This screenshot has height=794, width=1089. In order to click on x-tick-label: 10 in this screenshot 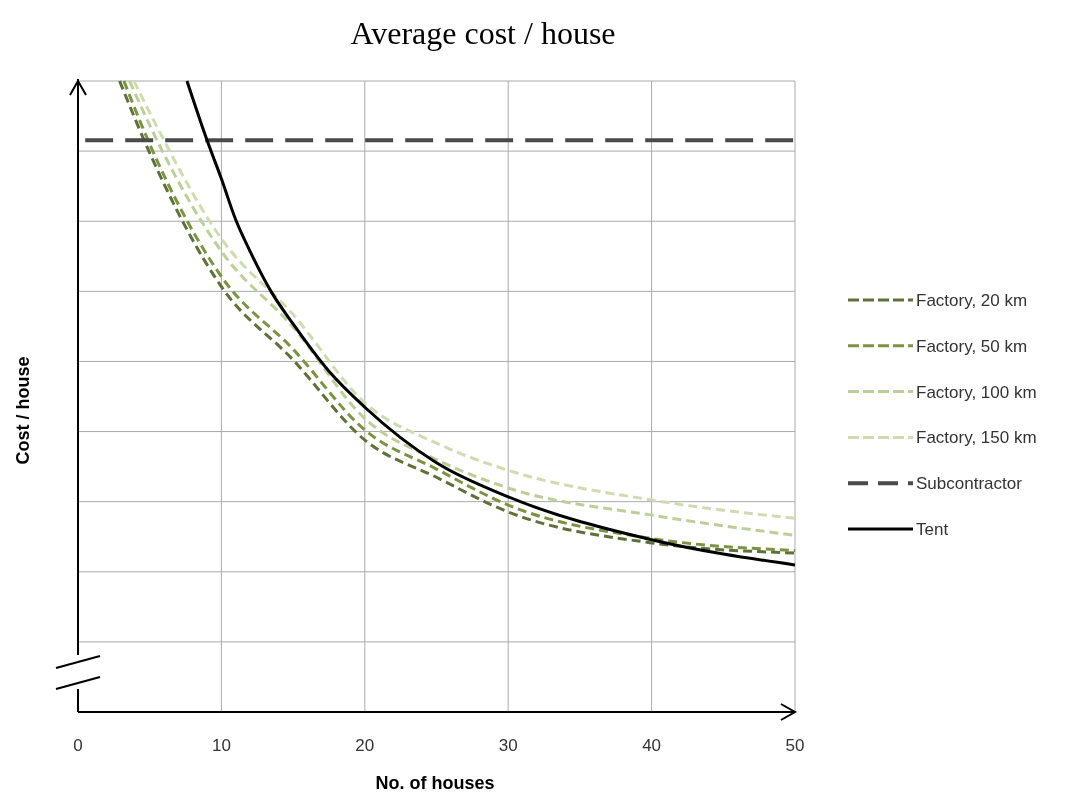, I will do `click(221, 745)`.